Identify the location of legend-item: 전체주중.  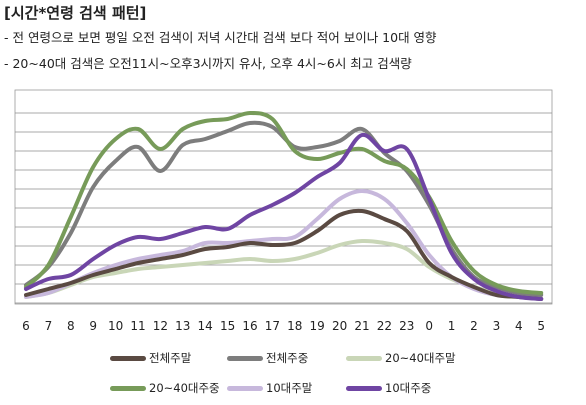
(267, 358).